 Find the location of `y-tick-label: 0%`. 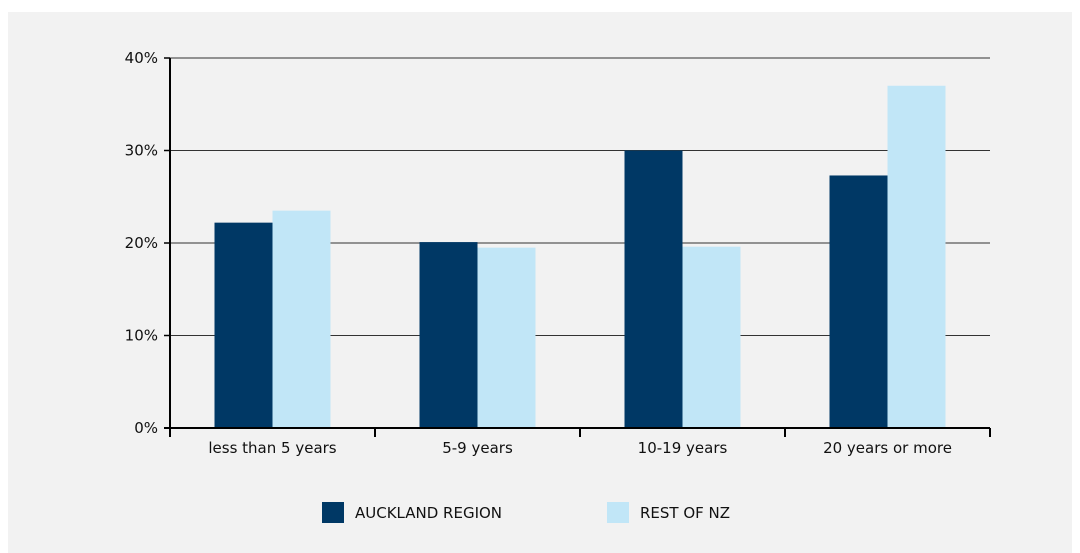

y-tick-label: 0% is located at coordinates (146, 428).